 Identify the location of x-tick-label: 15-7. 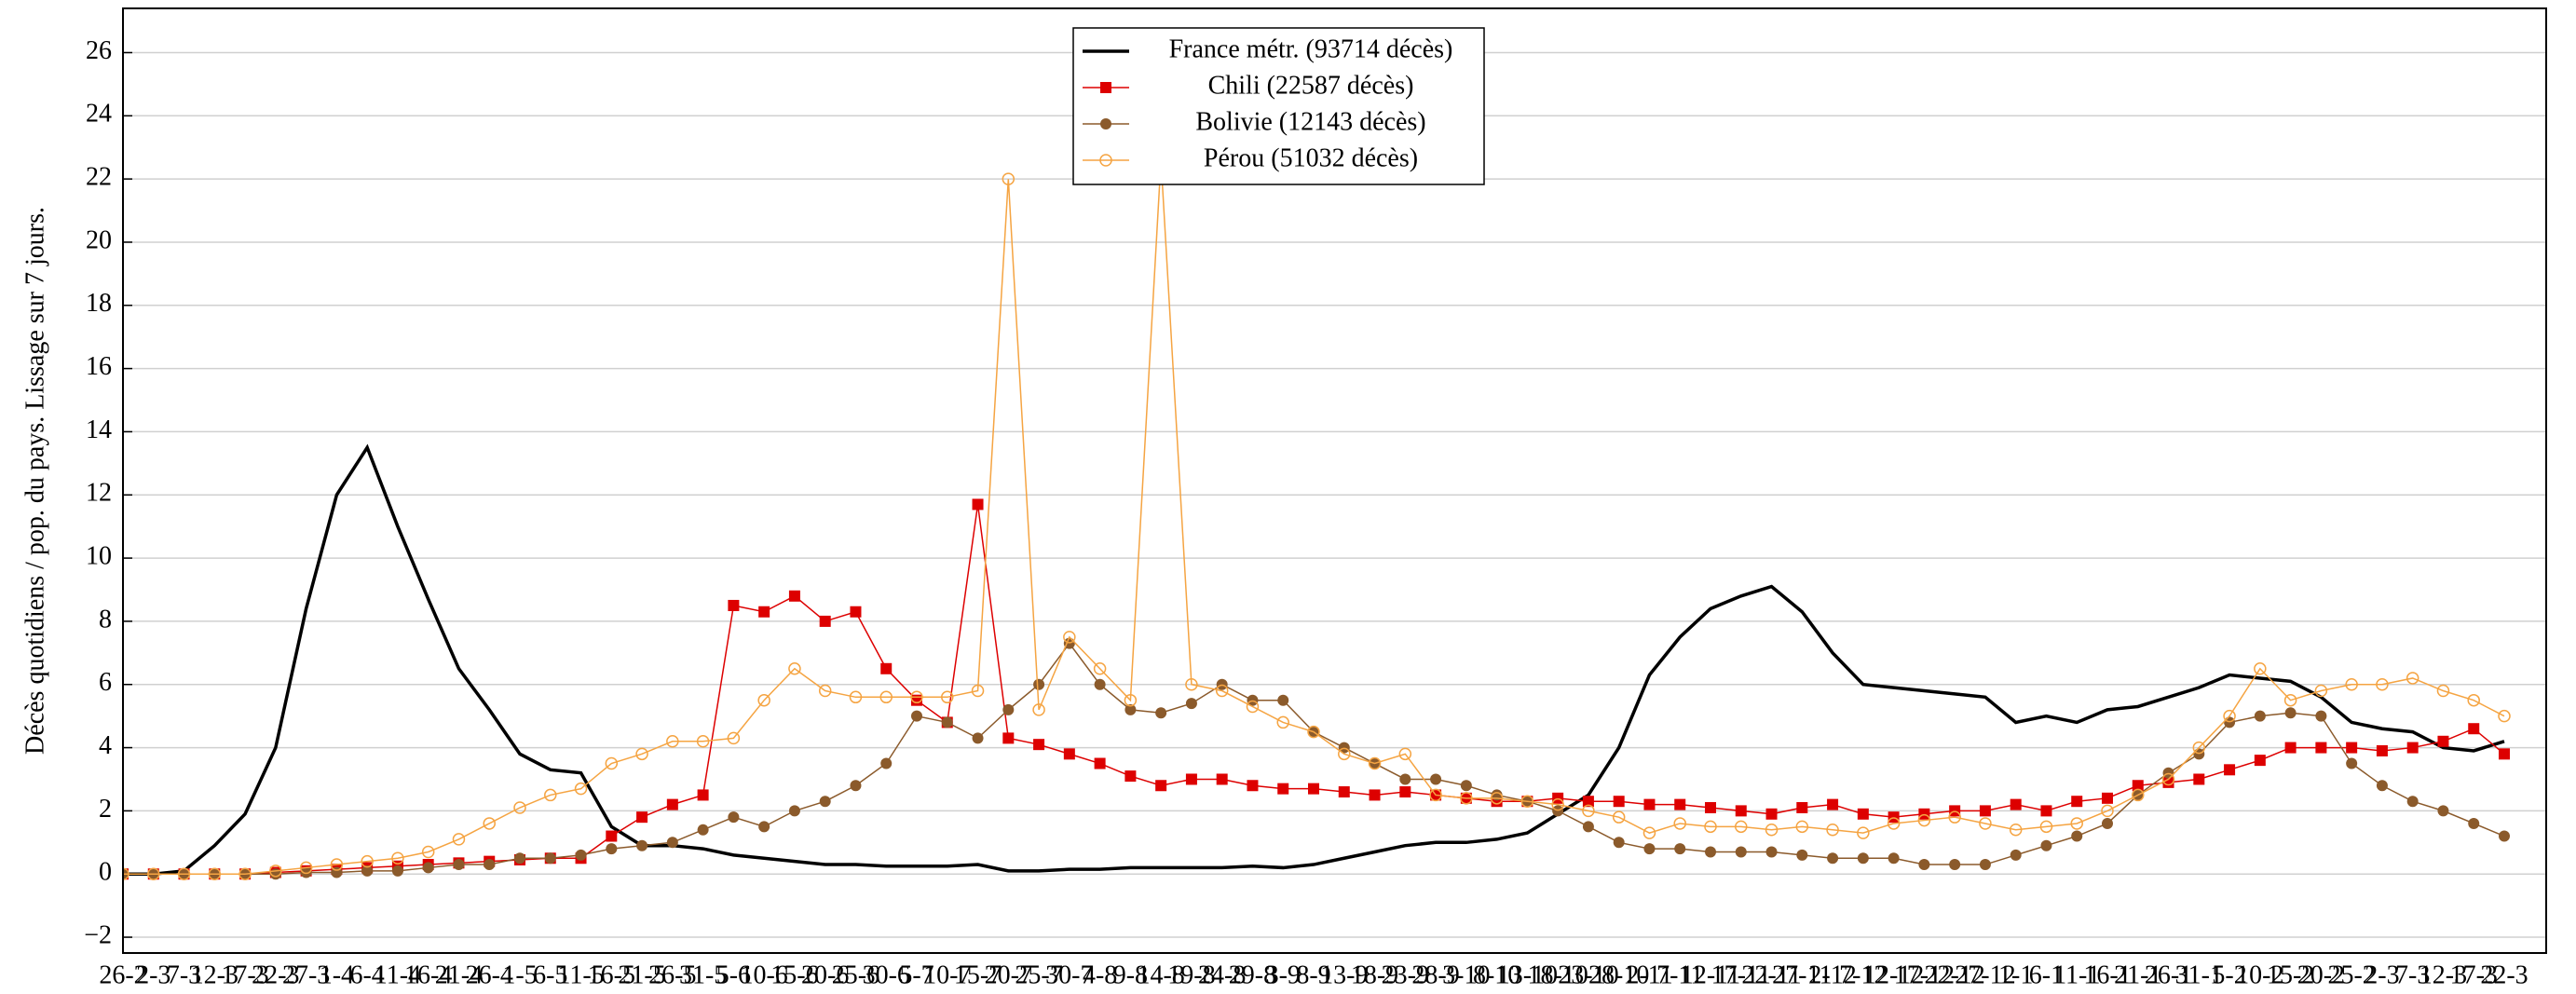
(978, 975).